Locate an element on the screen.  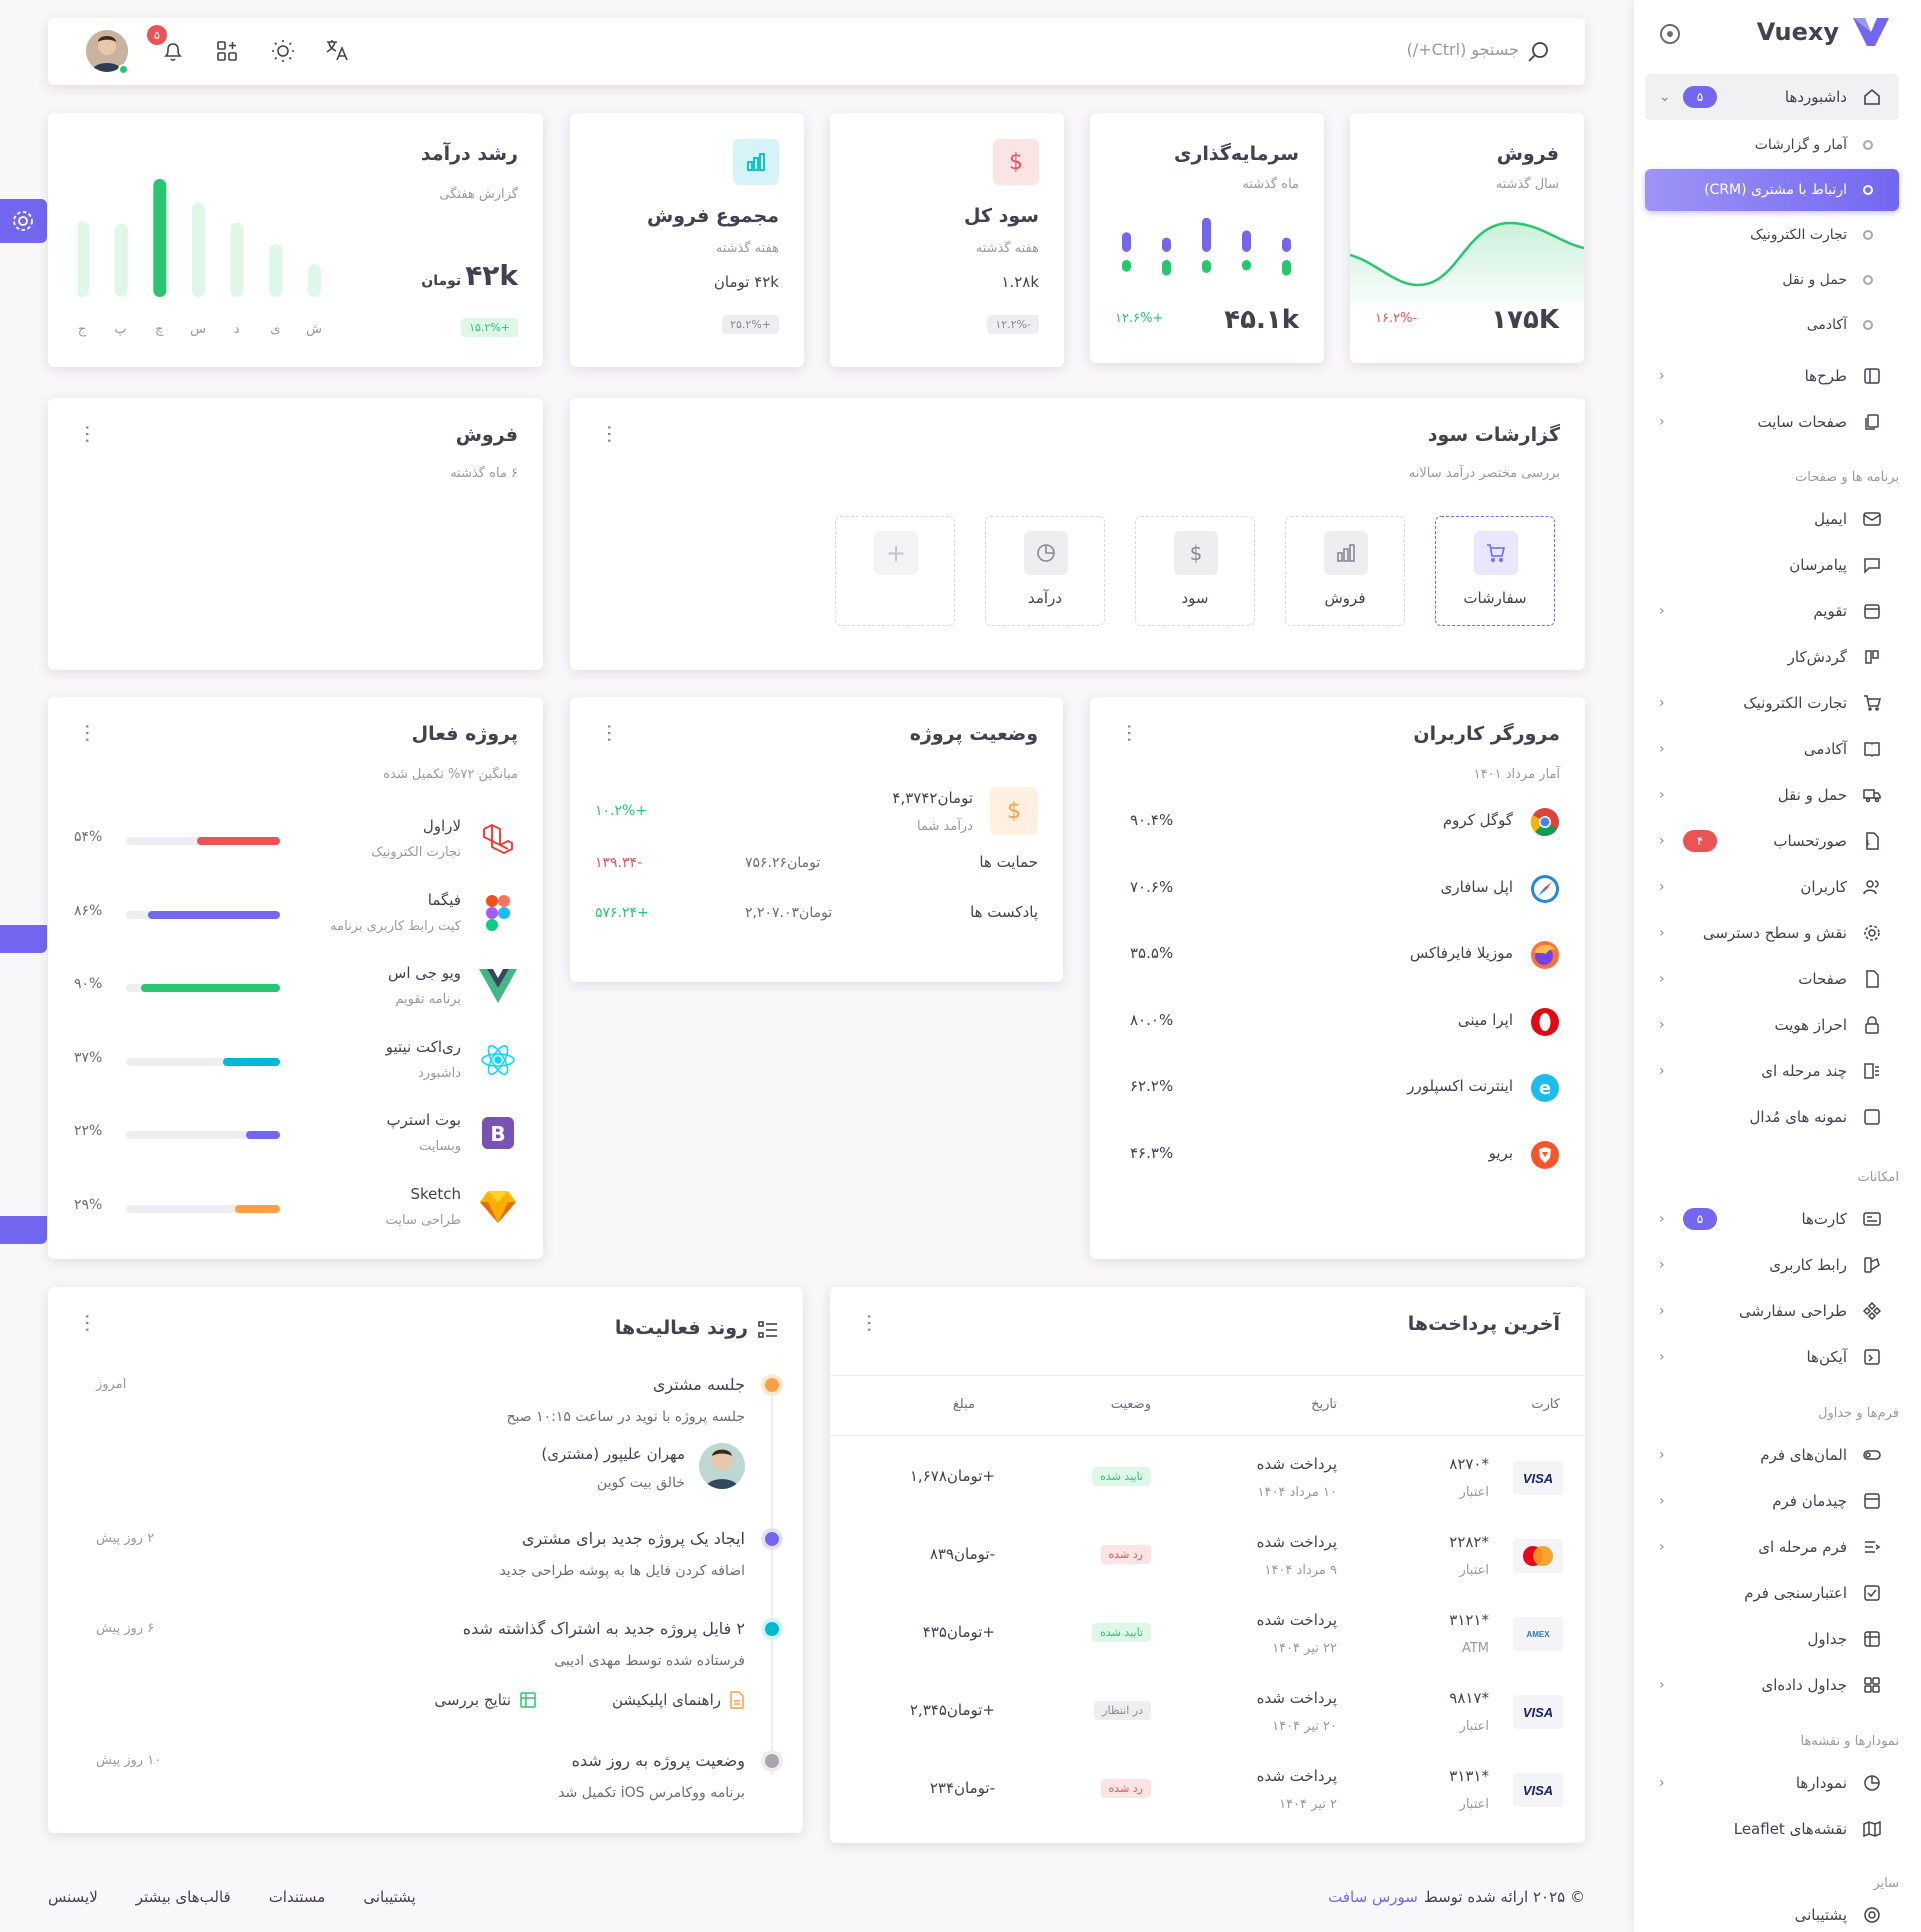
tab-orders: سفارشات is located at coordinates (1495, 571).